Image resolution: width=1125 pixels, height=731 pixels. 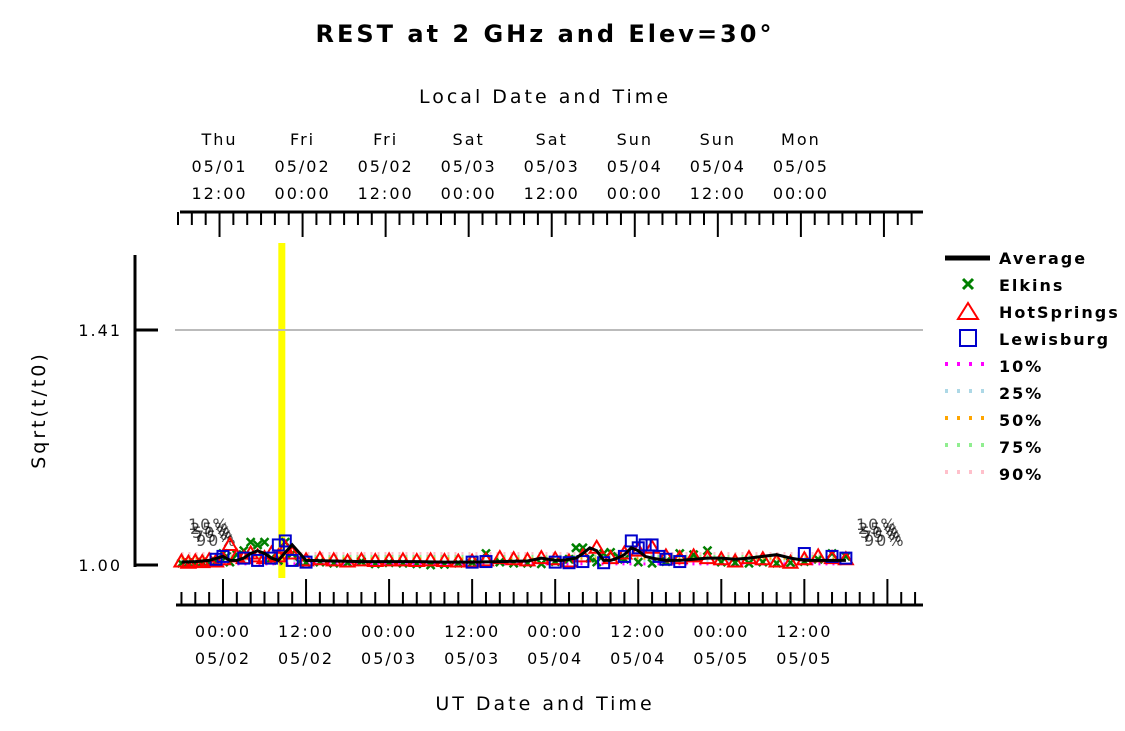 I want to click on bottom-tick-date: 05/04, so click(x=638, y=658).